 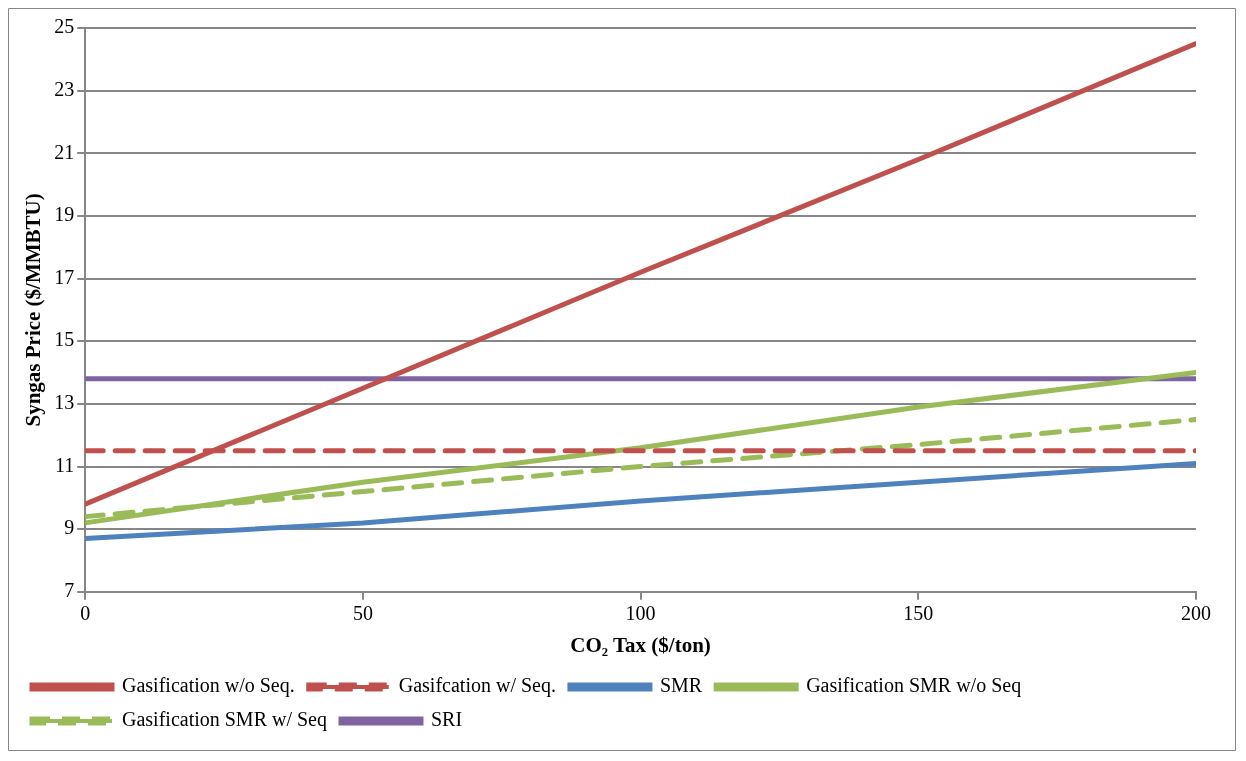 What do you see at coordinates (477, 686) in the screenshot?
I see `legend-label: Gasifcation w/ Seq.` at bounding box center [477, 686].